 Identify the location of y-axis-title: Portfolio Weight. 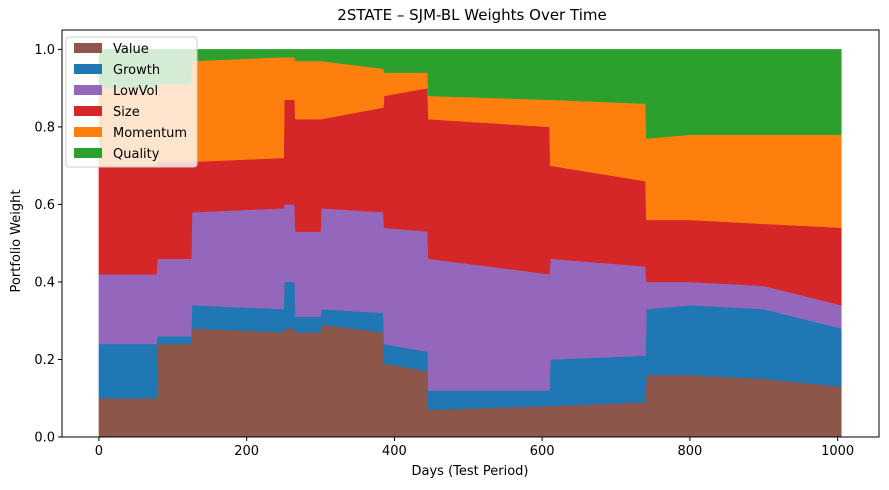
(16, 241).